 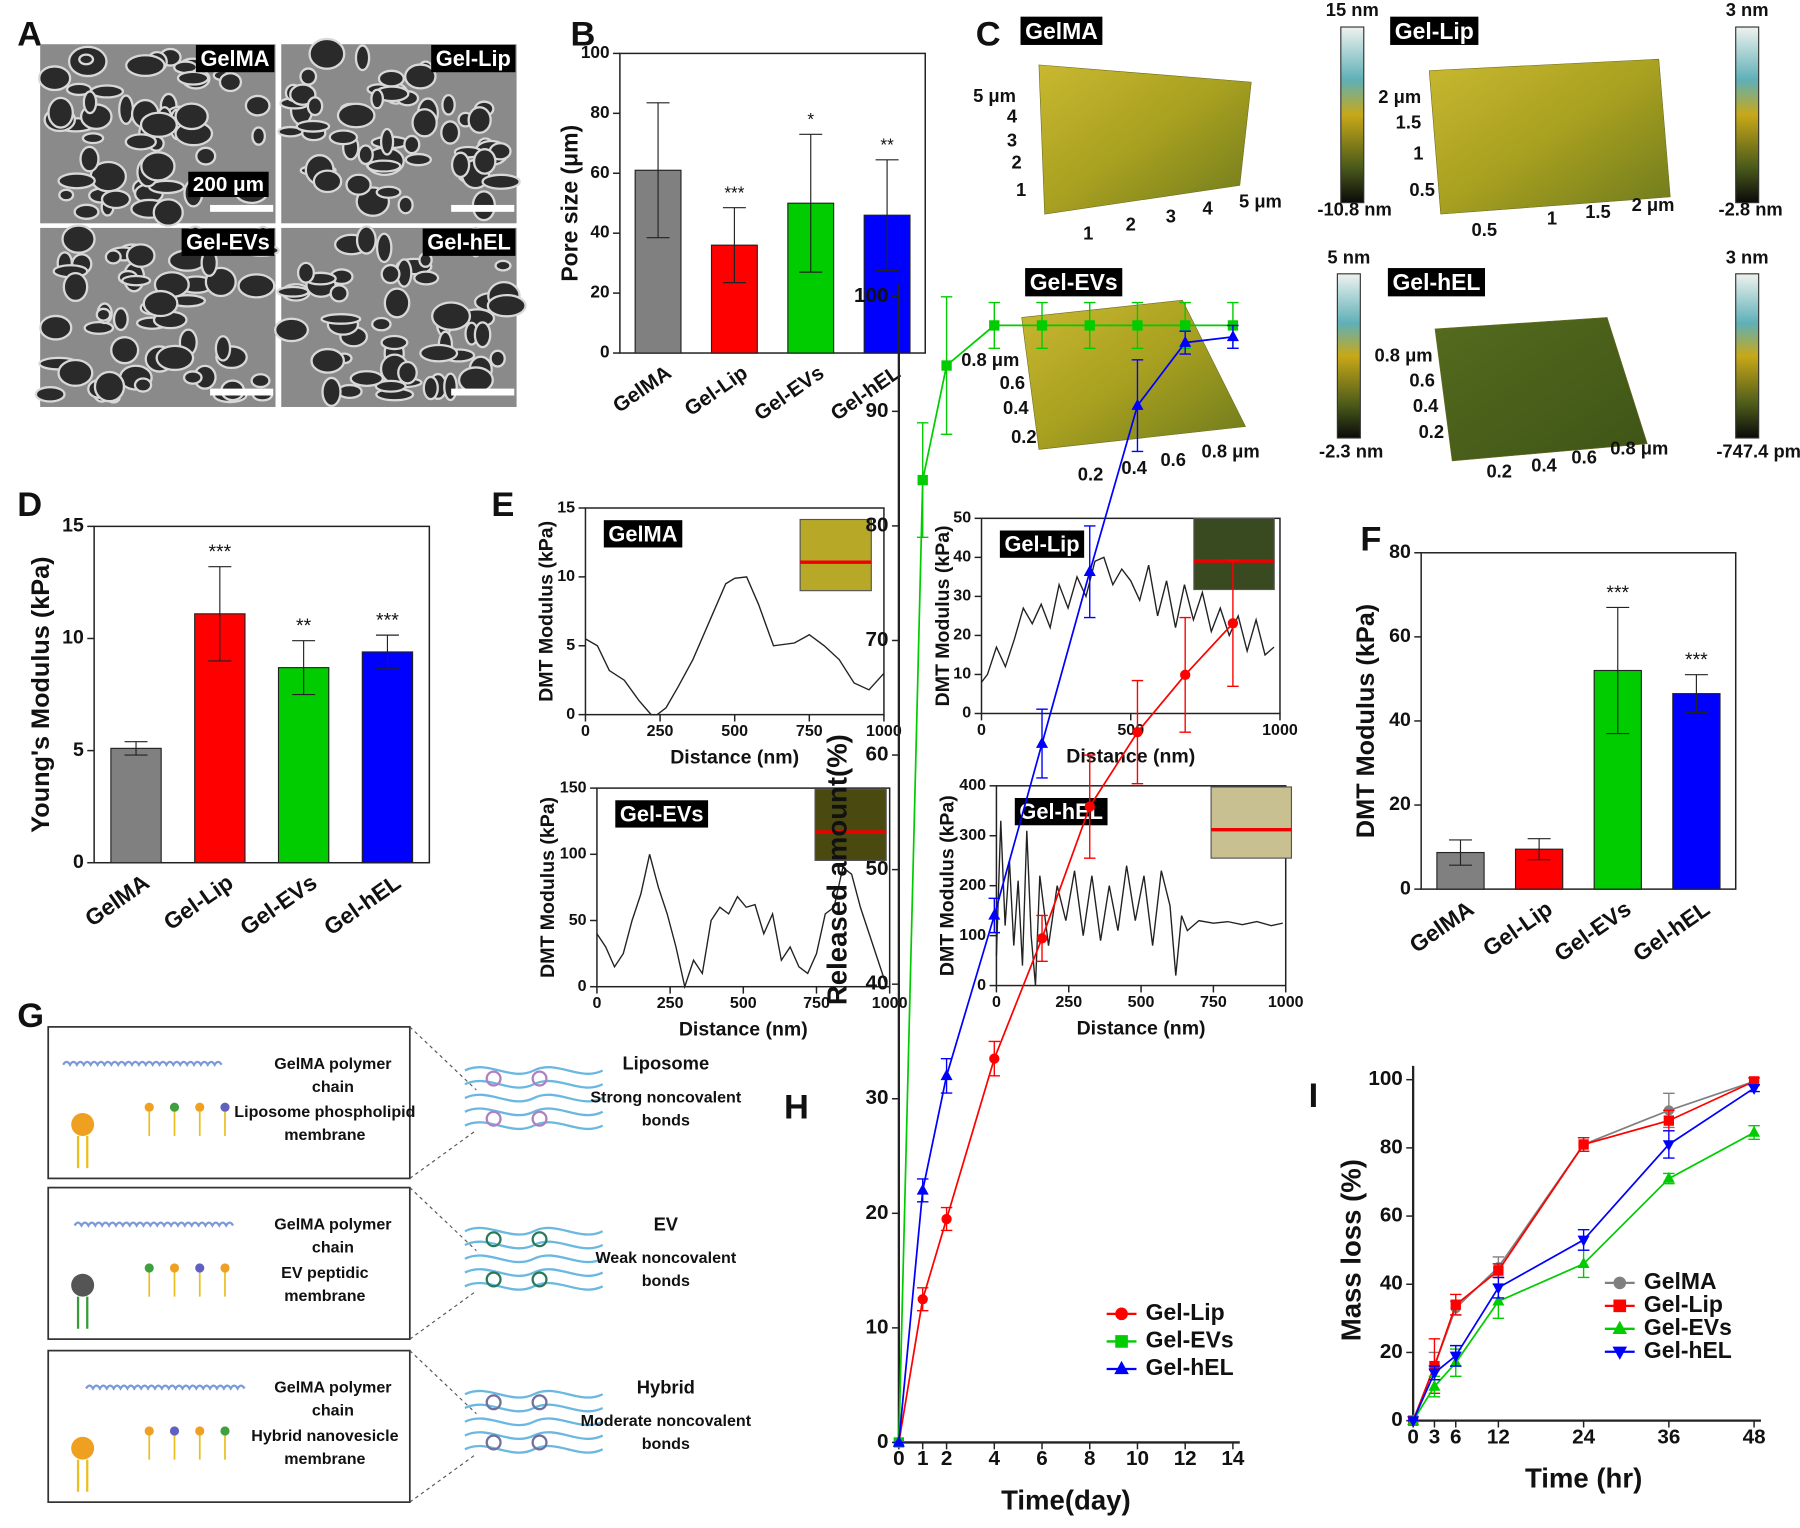 I want to click on afm-y-tick: 4, so click(x=1012, y=116).